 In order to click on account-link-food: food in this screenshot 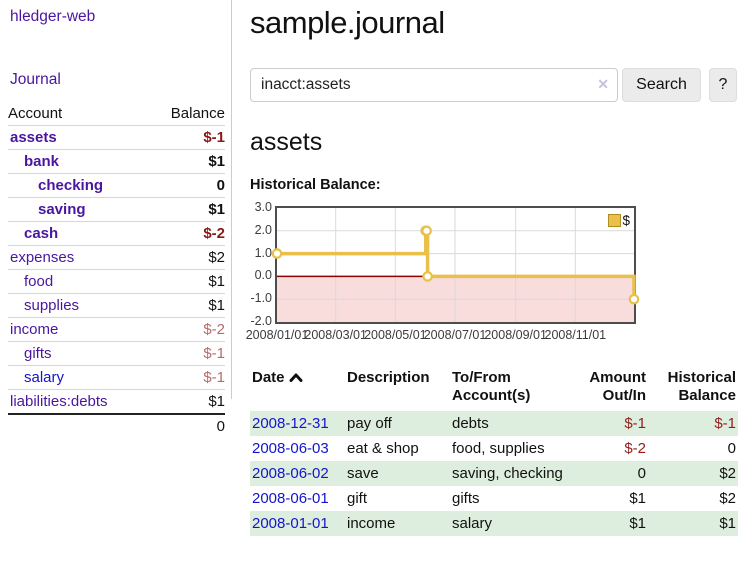, I will do `click(39, 281)`.